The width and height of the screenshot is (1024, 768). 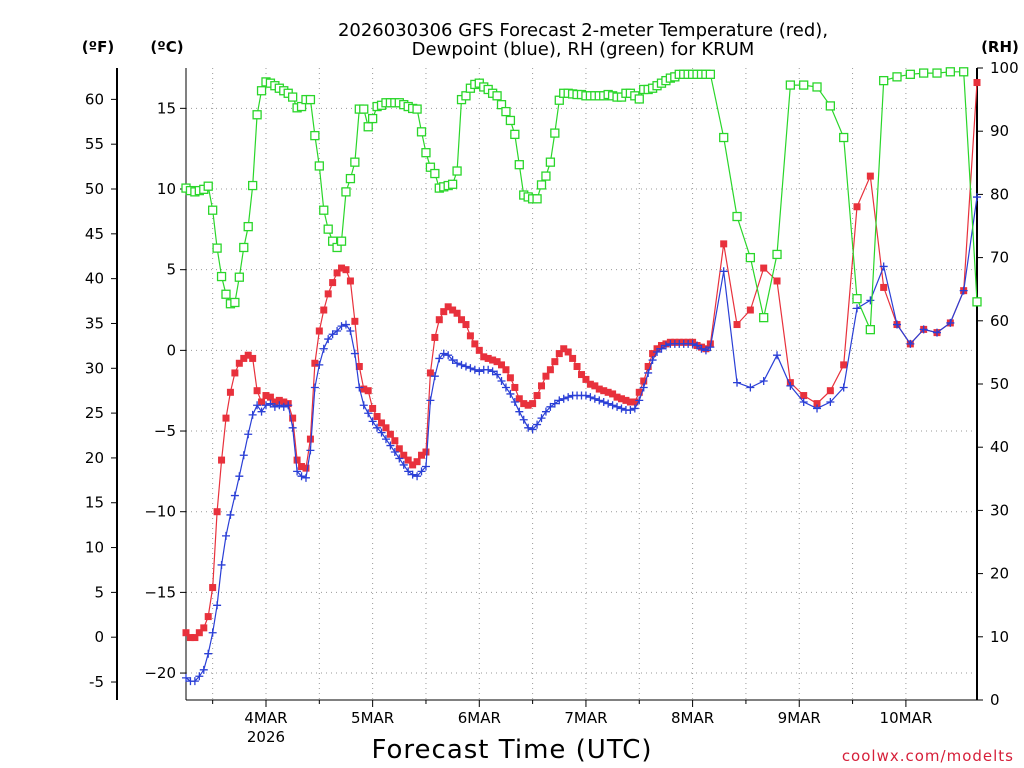 I want to click on x-tick-label: 9MAR, so click(x=799, y=718).